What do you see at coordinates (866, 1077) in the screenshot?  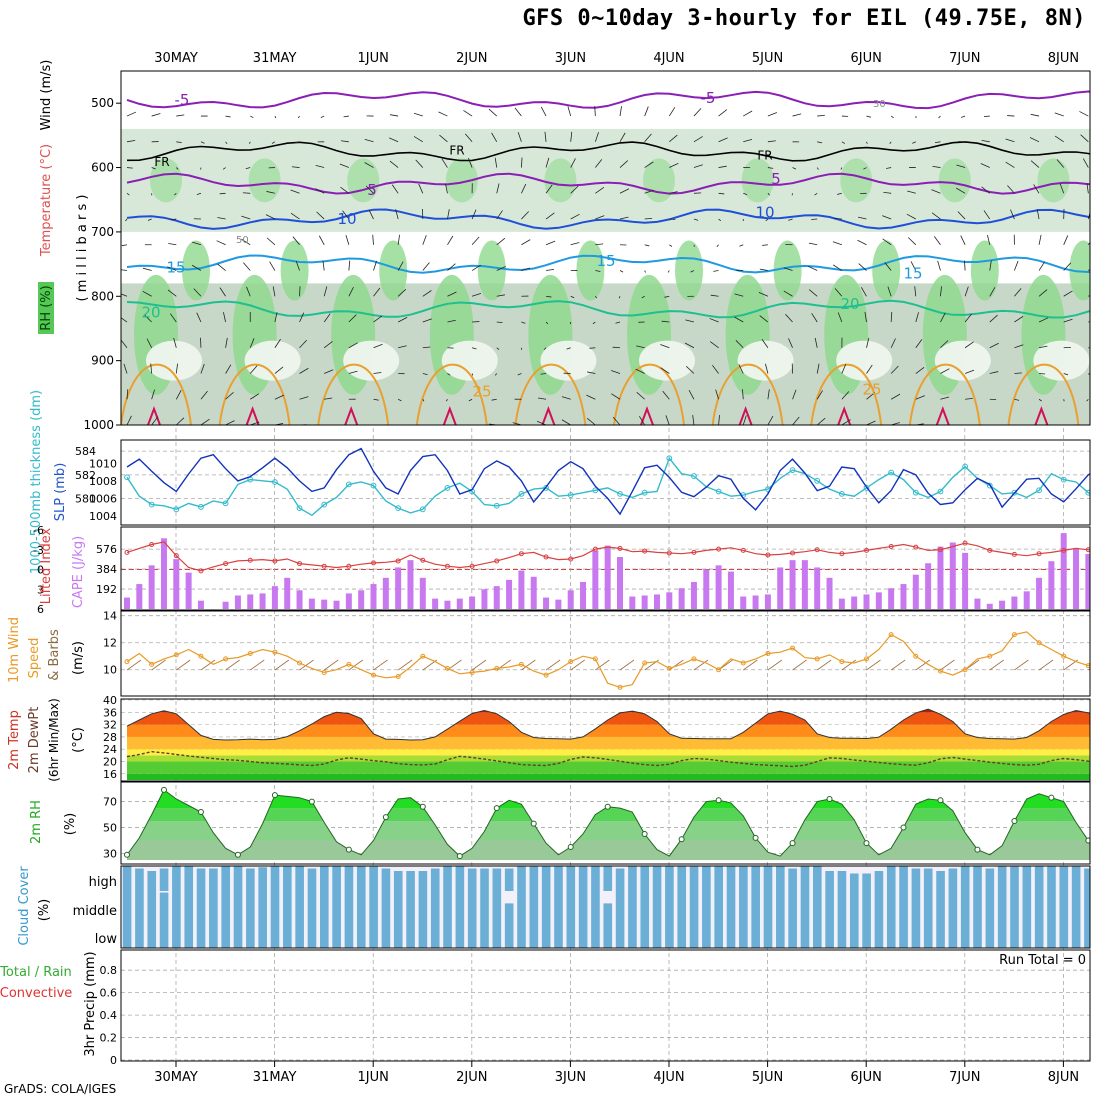 I see `date-label-bottom: 6JUN` at bounding box center [866, 1077].